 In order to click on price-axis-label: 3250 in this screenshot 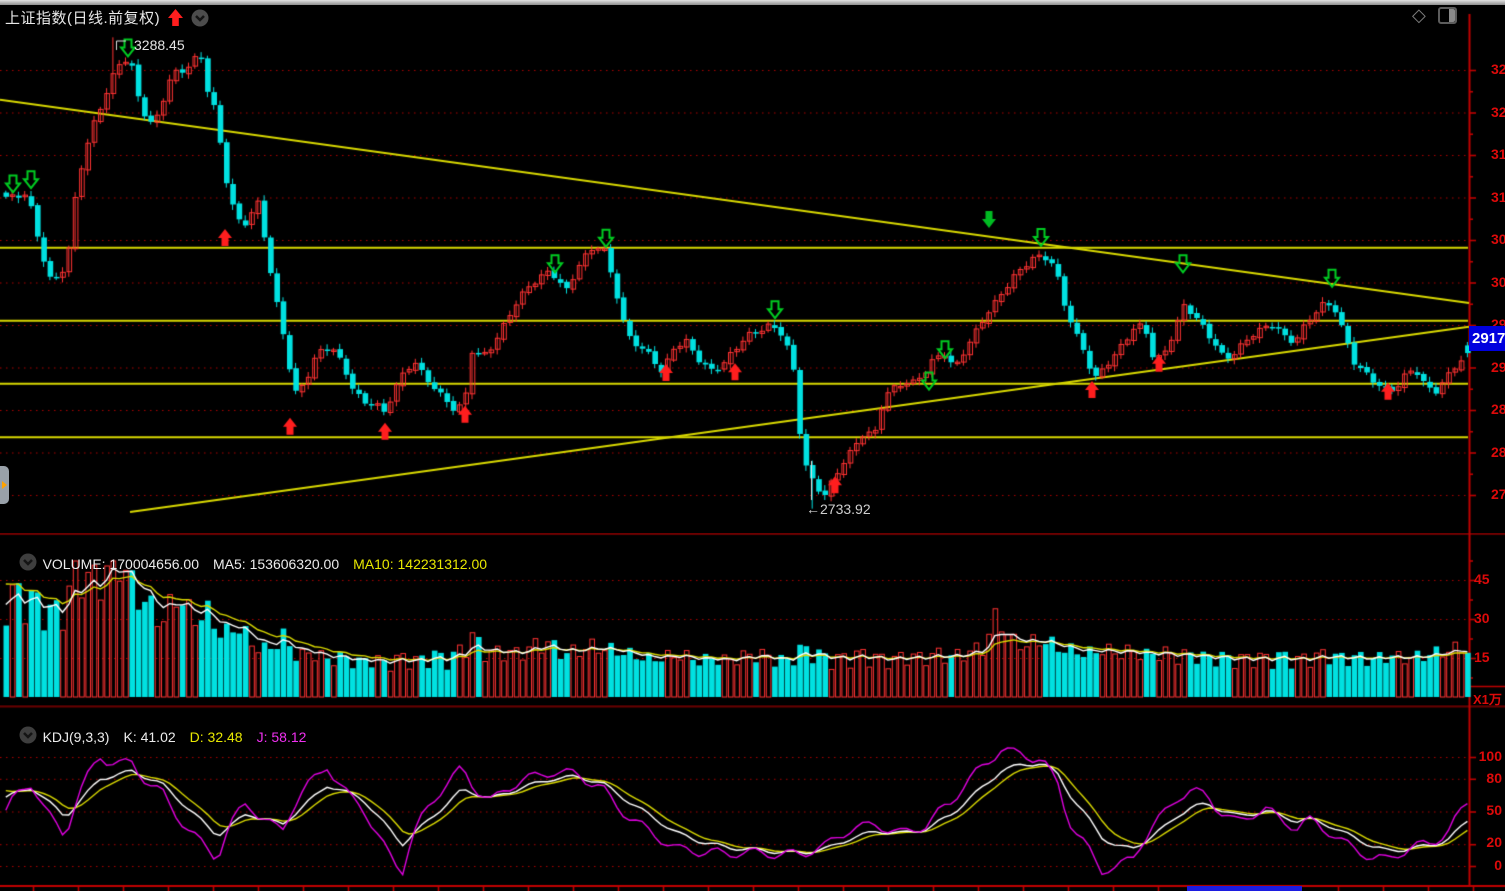, I will do `click(1498, 69)`.